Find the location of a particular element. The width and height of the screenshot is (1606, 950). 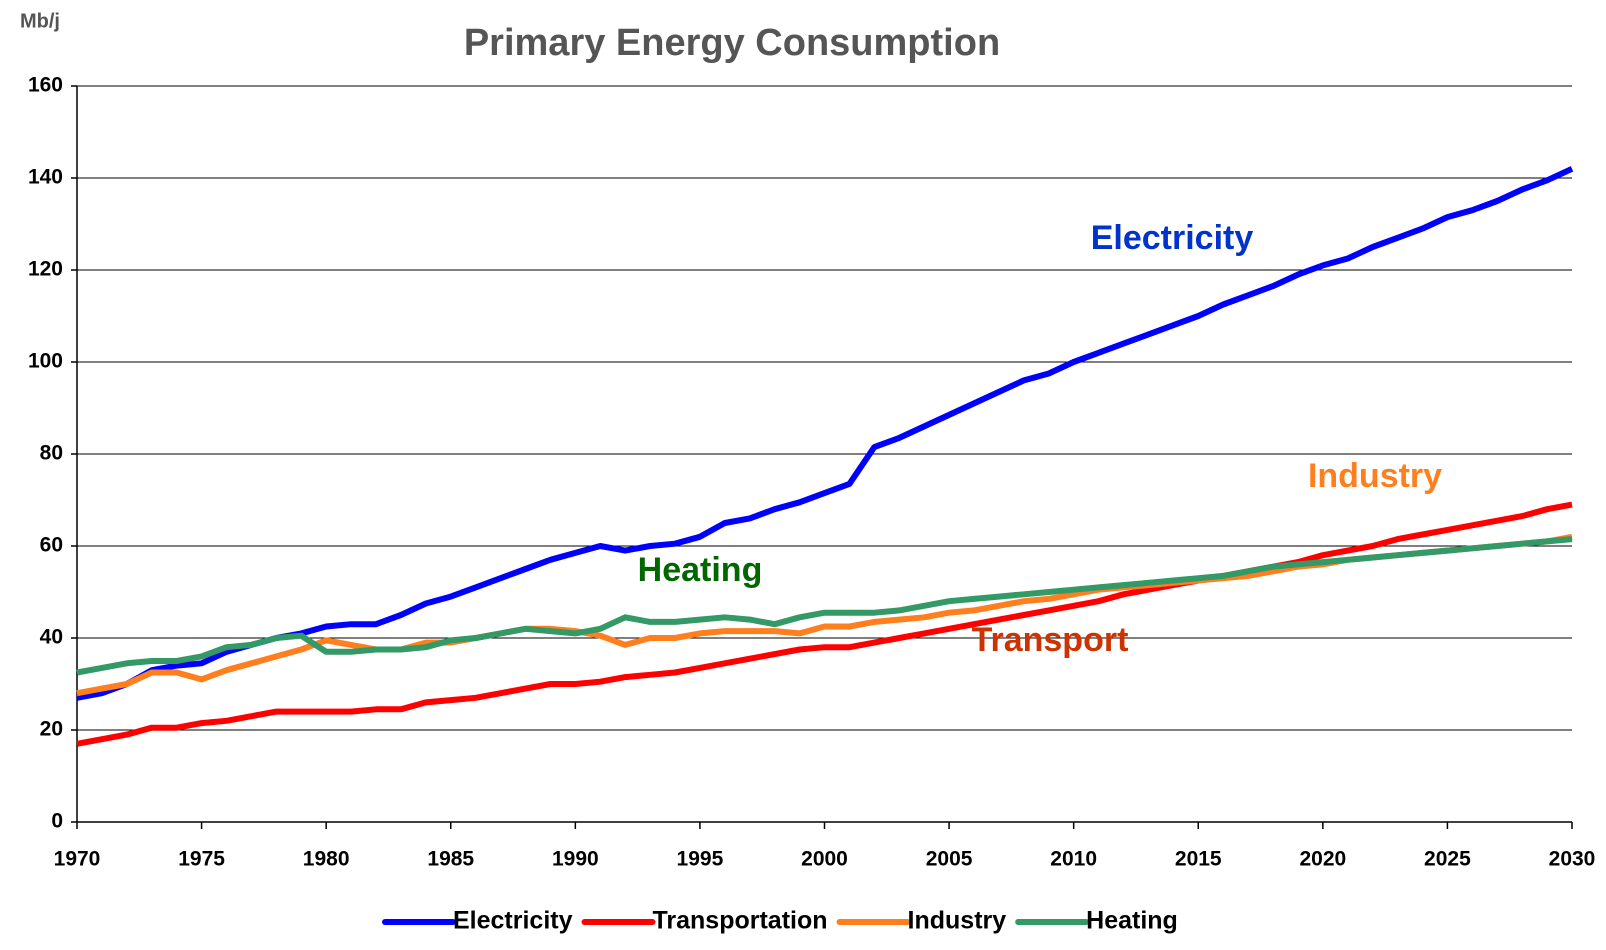

y-axis-label: Mb/j is located at coordinates (40, 21).